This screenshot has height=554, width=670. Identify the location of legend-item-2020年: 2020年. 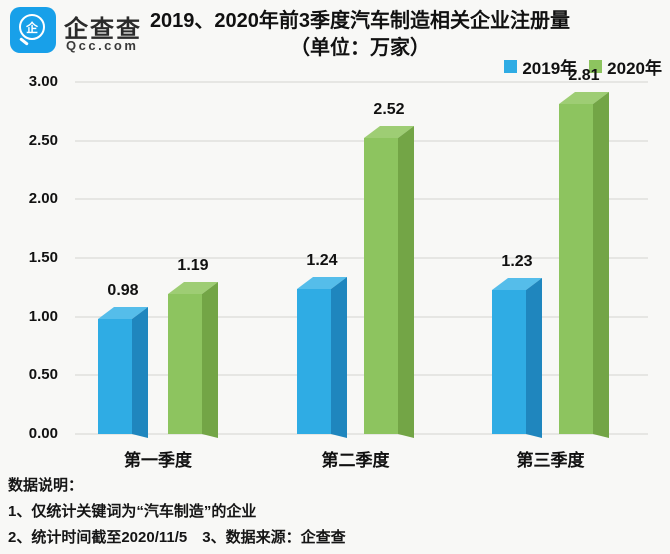
(625, 66).